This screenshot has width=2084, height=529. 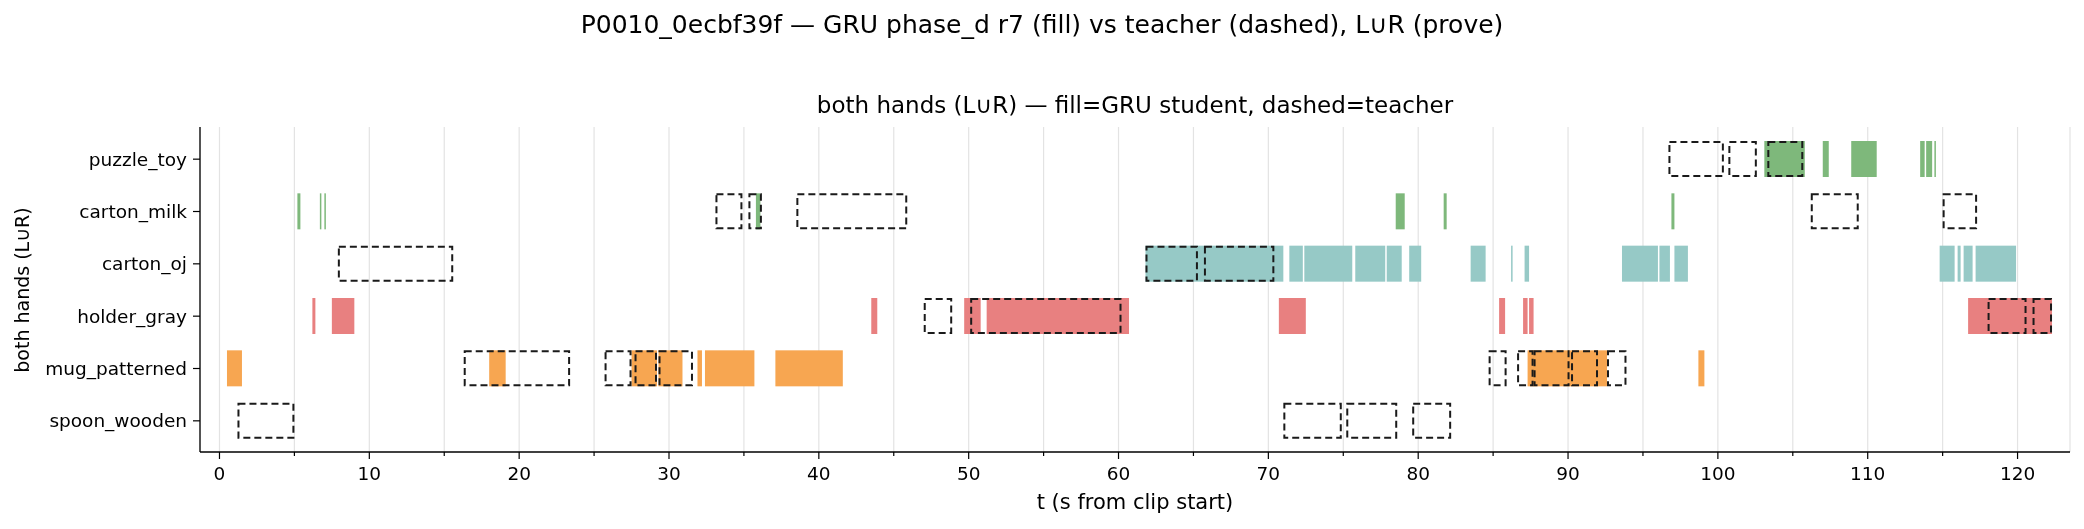 What do you see at coordinates (1868, 473) in the screenshot?
I see `x-tick-label: 110` at bounding box center [1868, 473].